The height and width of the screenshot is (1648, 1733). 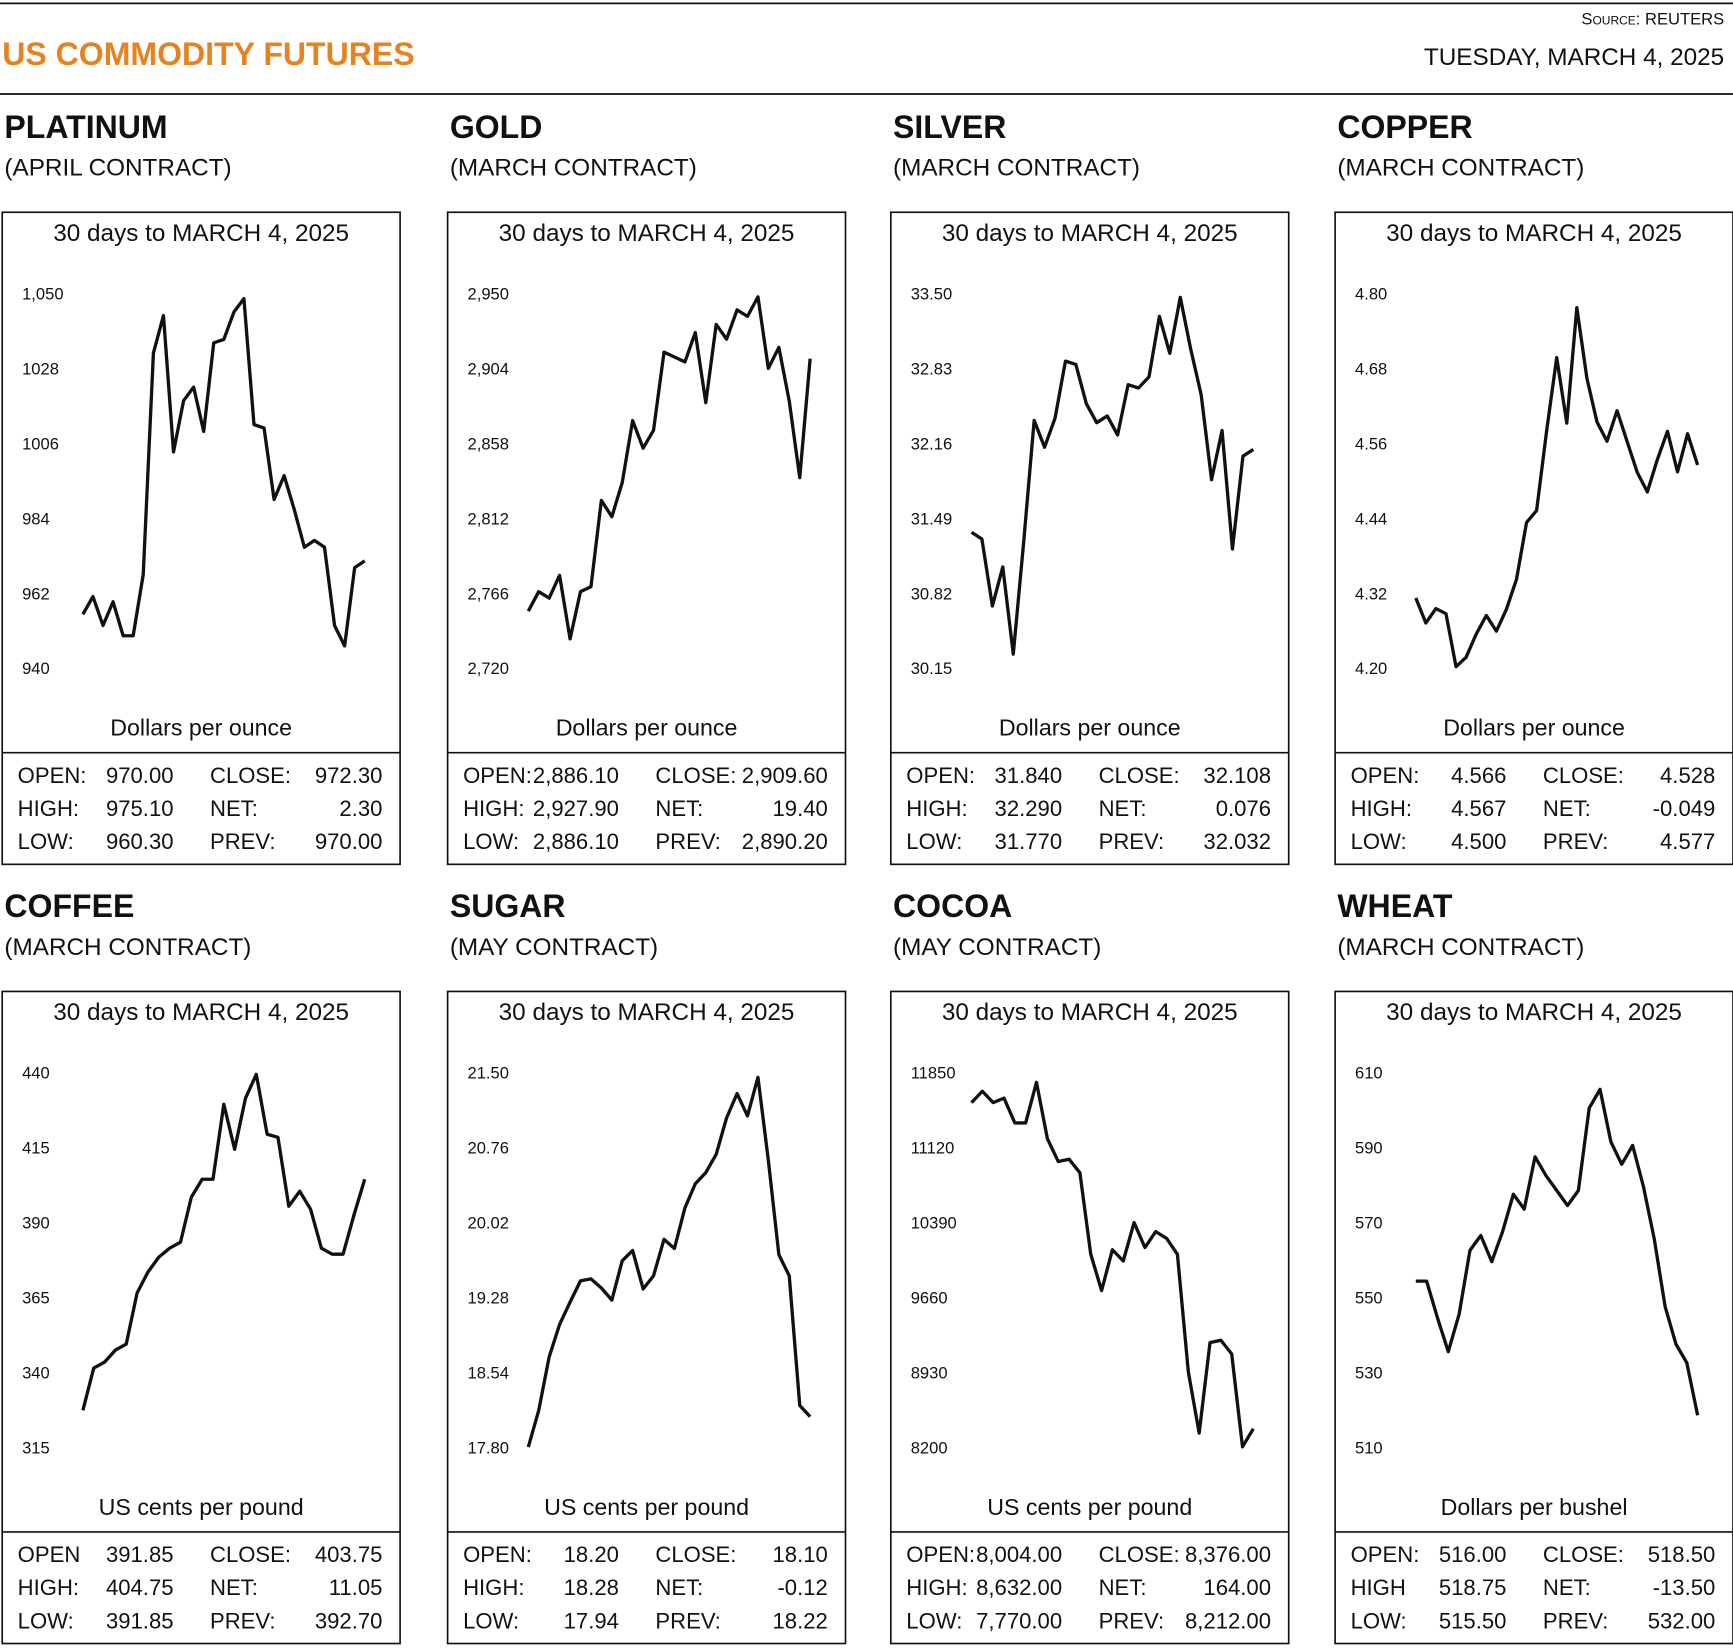 I want to click on y-tick-label: 365, so click(x=36, y=1298).